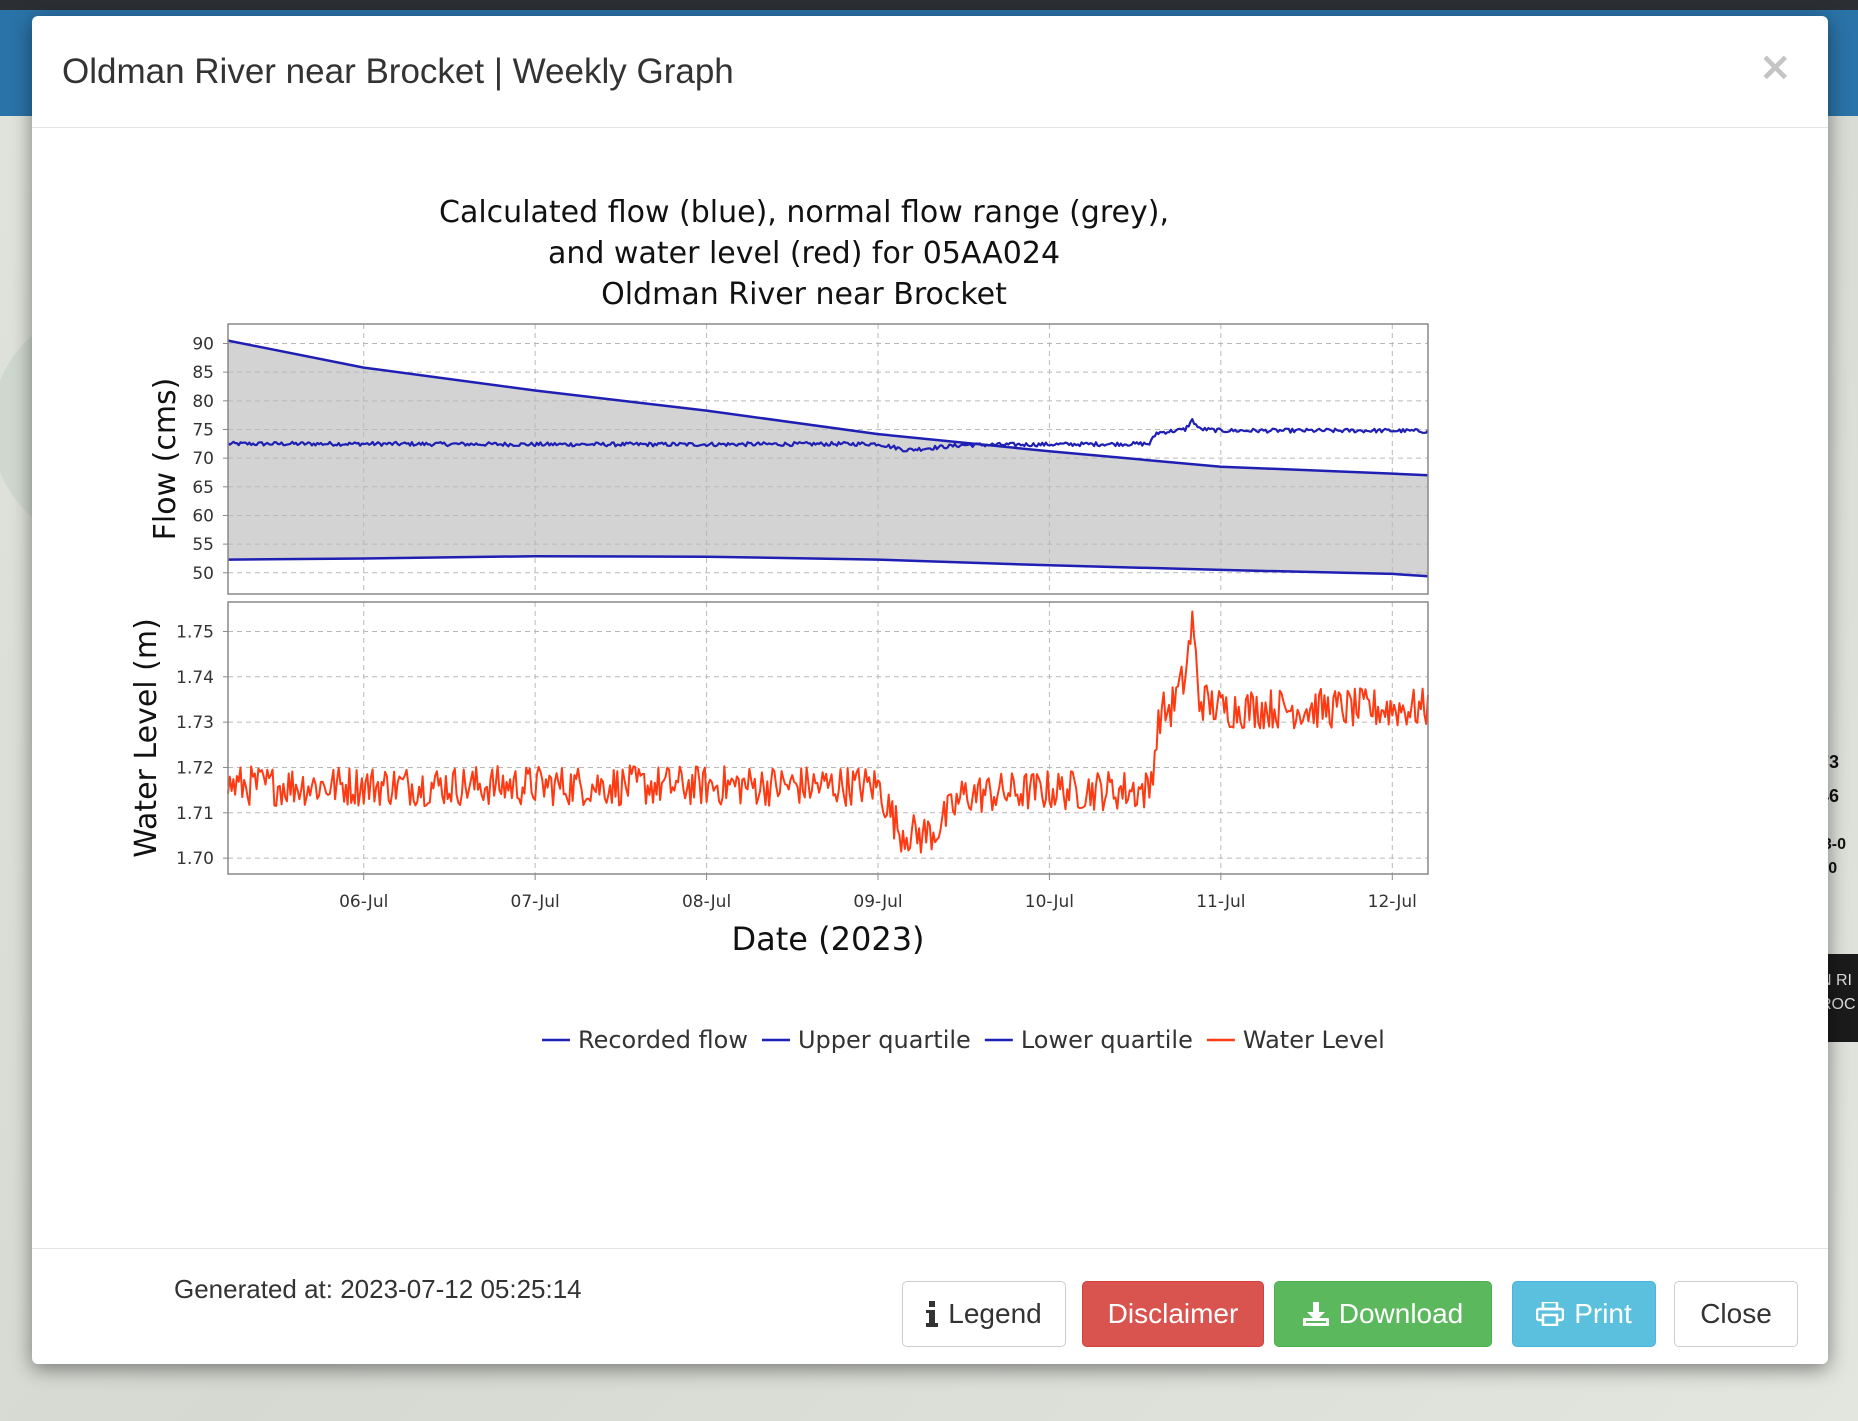 This screenshot has height=1421, width=1858. What do you see at coordinates (1401, 1313) in the screenshot?
I see `download-button-label: Download` at bounding box center [1401, 1313].